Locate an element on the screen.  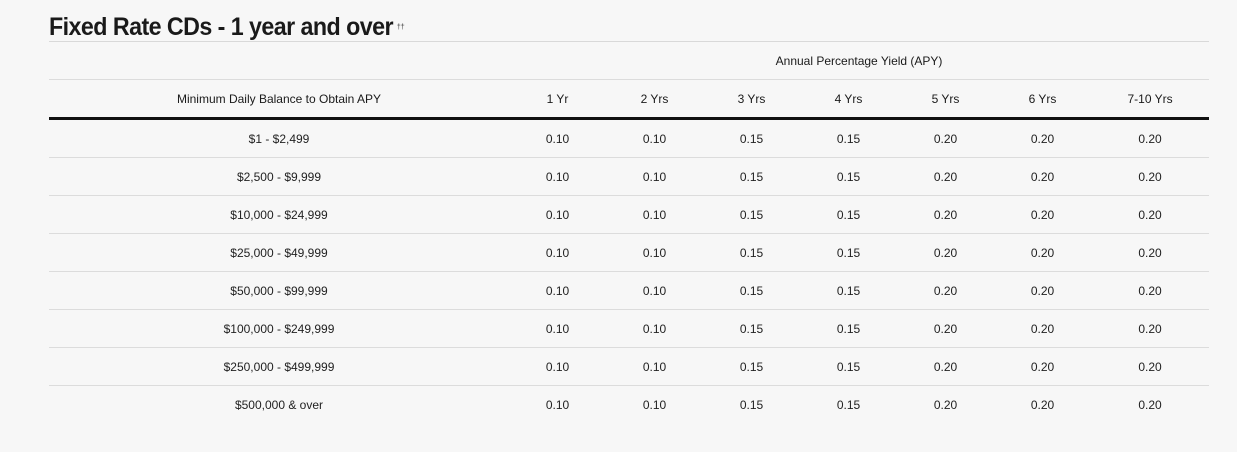
term-header-6yrs: 6 Yrs is located at coordinates (1042, 99).